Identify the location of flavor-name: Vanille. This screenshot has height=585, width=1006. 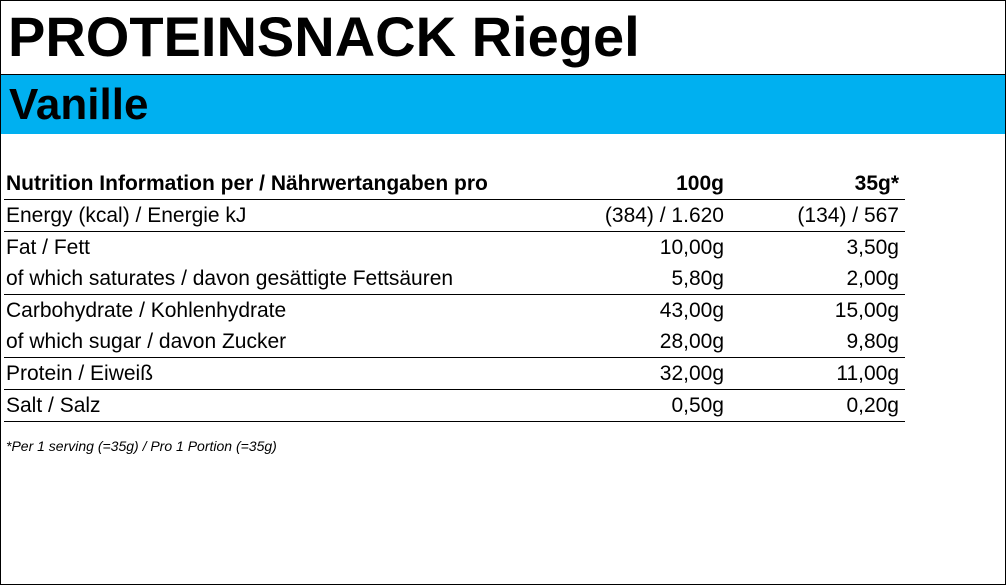
(79, 104).